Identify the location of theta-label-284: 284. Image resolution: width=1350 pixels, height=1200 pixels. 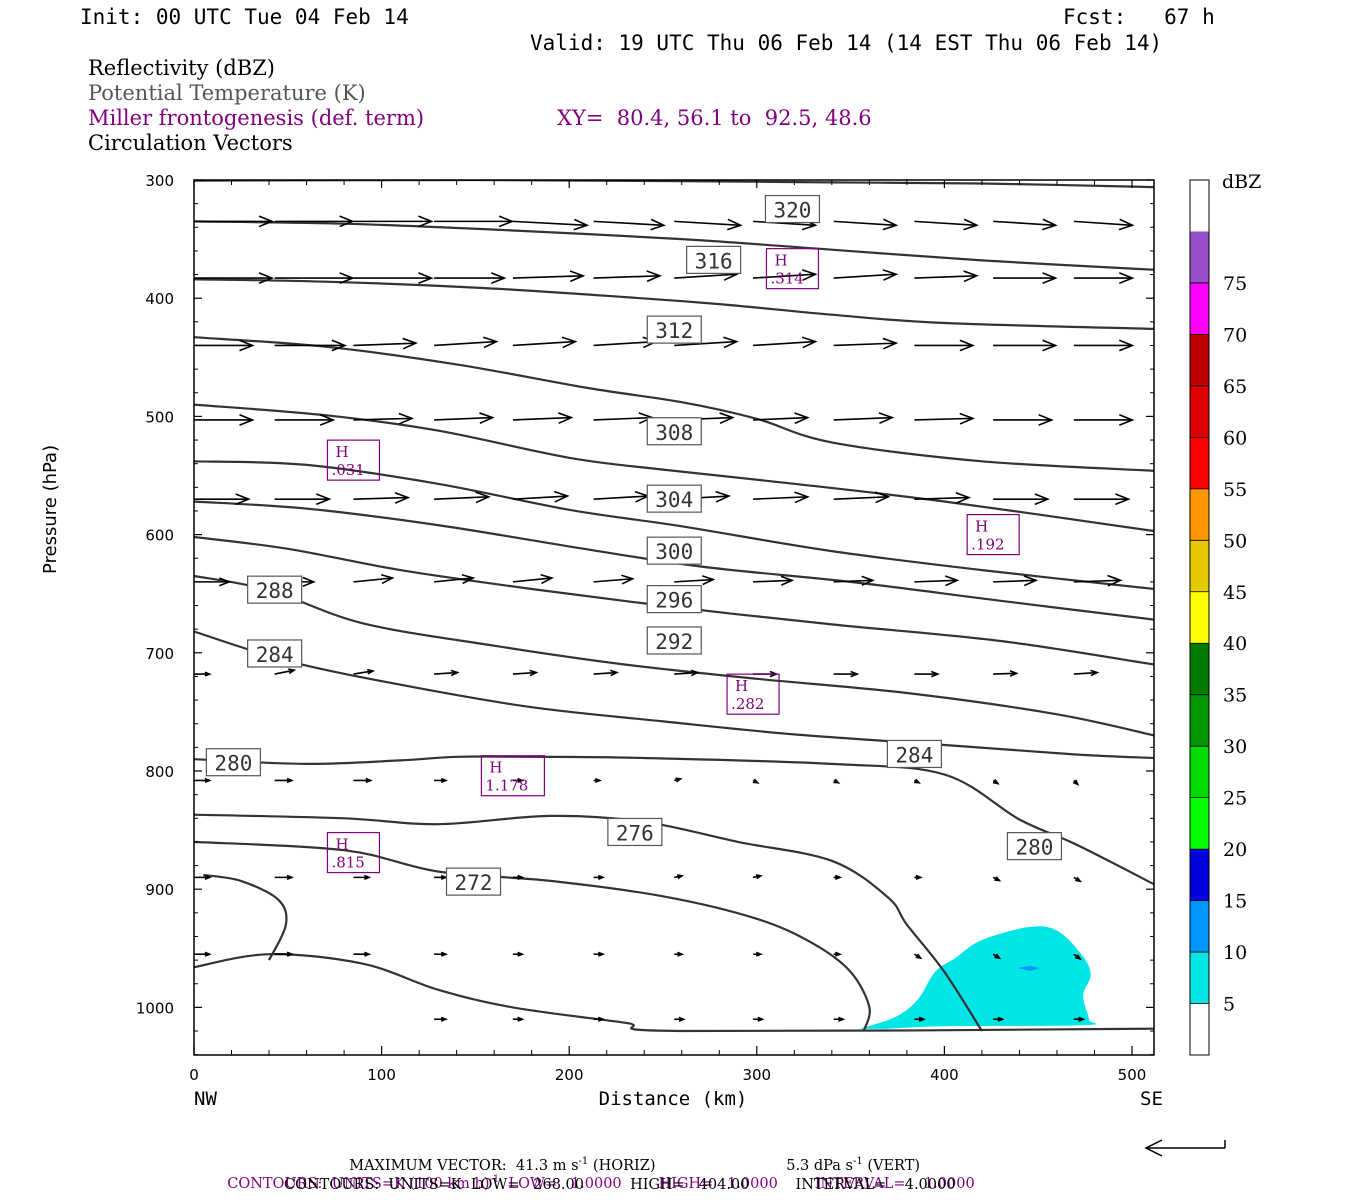
(275, 653).